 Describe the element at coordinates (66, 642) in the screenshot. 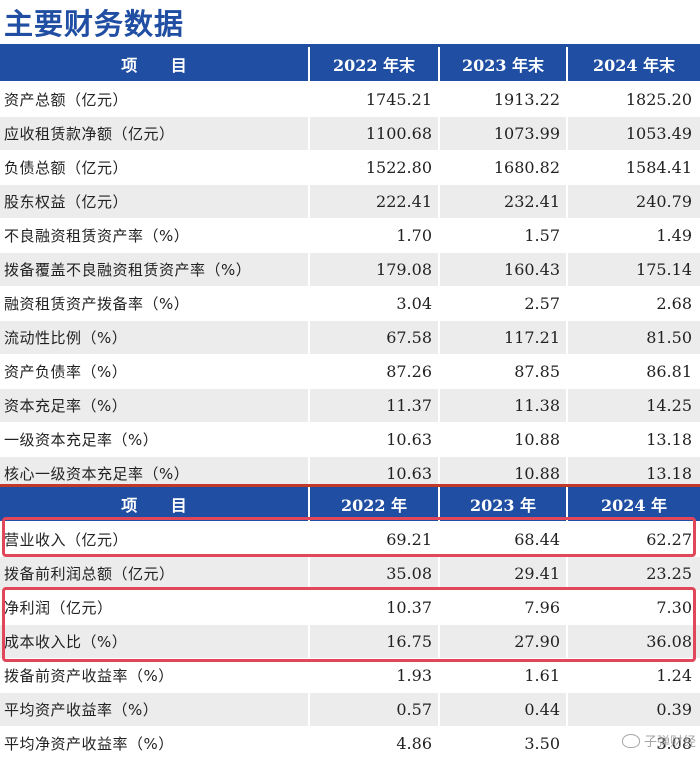

I see `row-label: 成本收入比（%）` at that location.